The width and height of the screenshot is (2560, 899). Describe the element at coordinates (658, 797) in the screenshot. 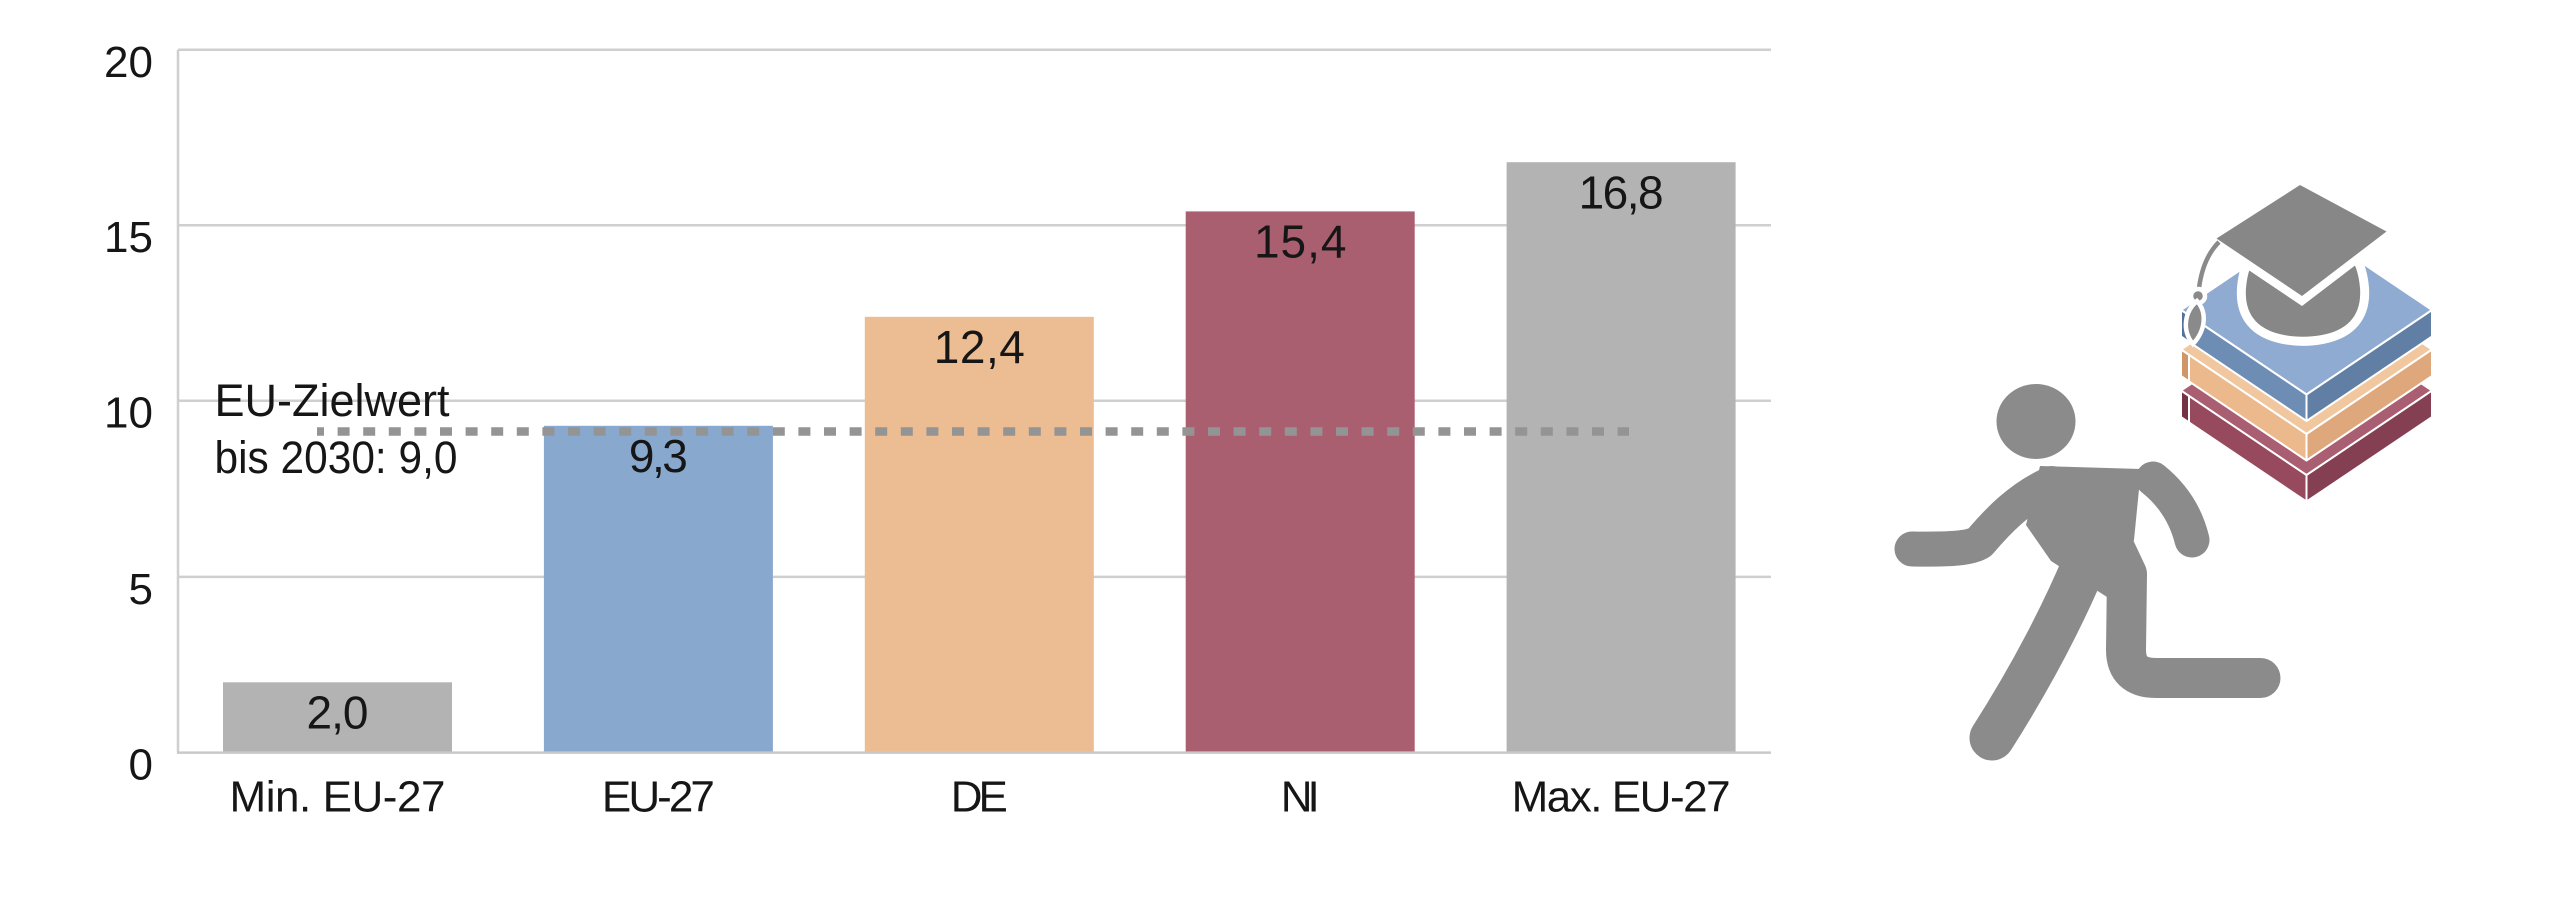

I see `svg-text: EU-27` at that location.